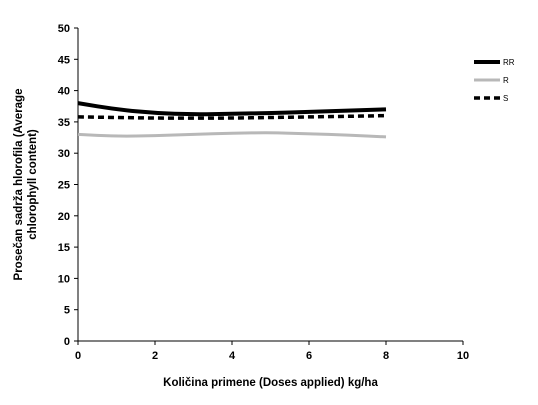 The height and width of the screenshot is (405, 538). I want to click on y-tick-label: 45, so click(64, 60).